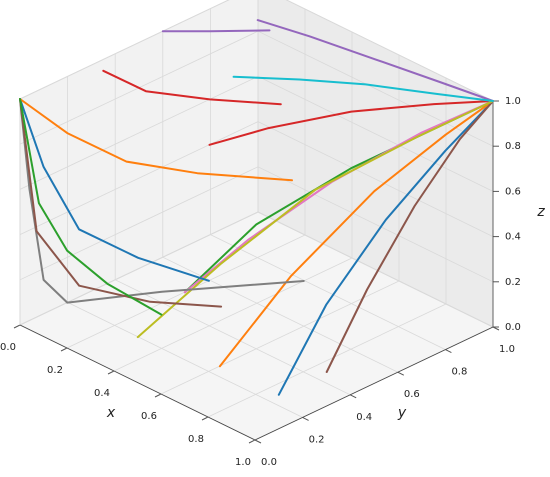 Image resolution: width=550 pixels, height=477 pixels. Describe the element at coordinates (55, 370) in the screenshot. I see `x-tick-label: 0.2` at that location.